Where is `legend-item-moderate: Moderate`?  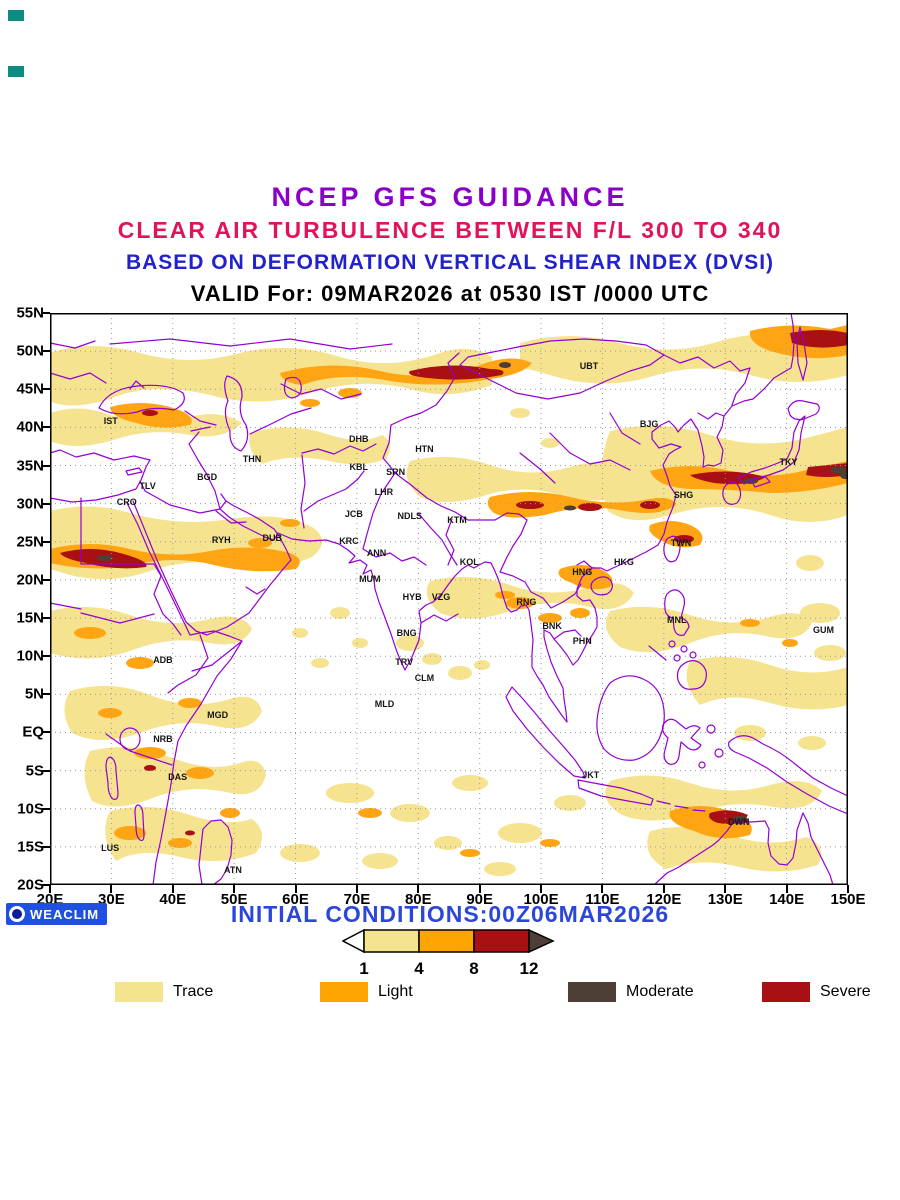
legend-item-moderate: Moderate is located at coordinates (631, 992).